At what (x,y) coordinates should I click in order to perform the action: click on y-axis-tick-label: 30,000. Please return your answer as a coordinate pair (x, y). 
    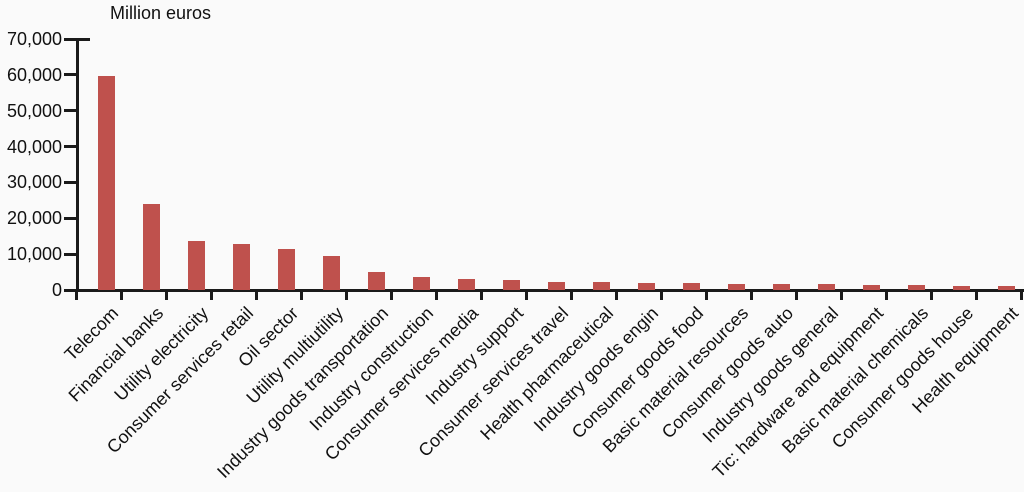
    Looking at the image, I should click on (34, 182).